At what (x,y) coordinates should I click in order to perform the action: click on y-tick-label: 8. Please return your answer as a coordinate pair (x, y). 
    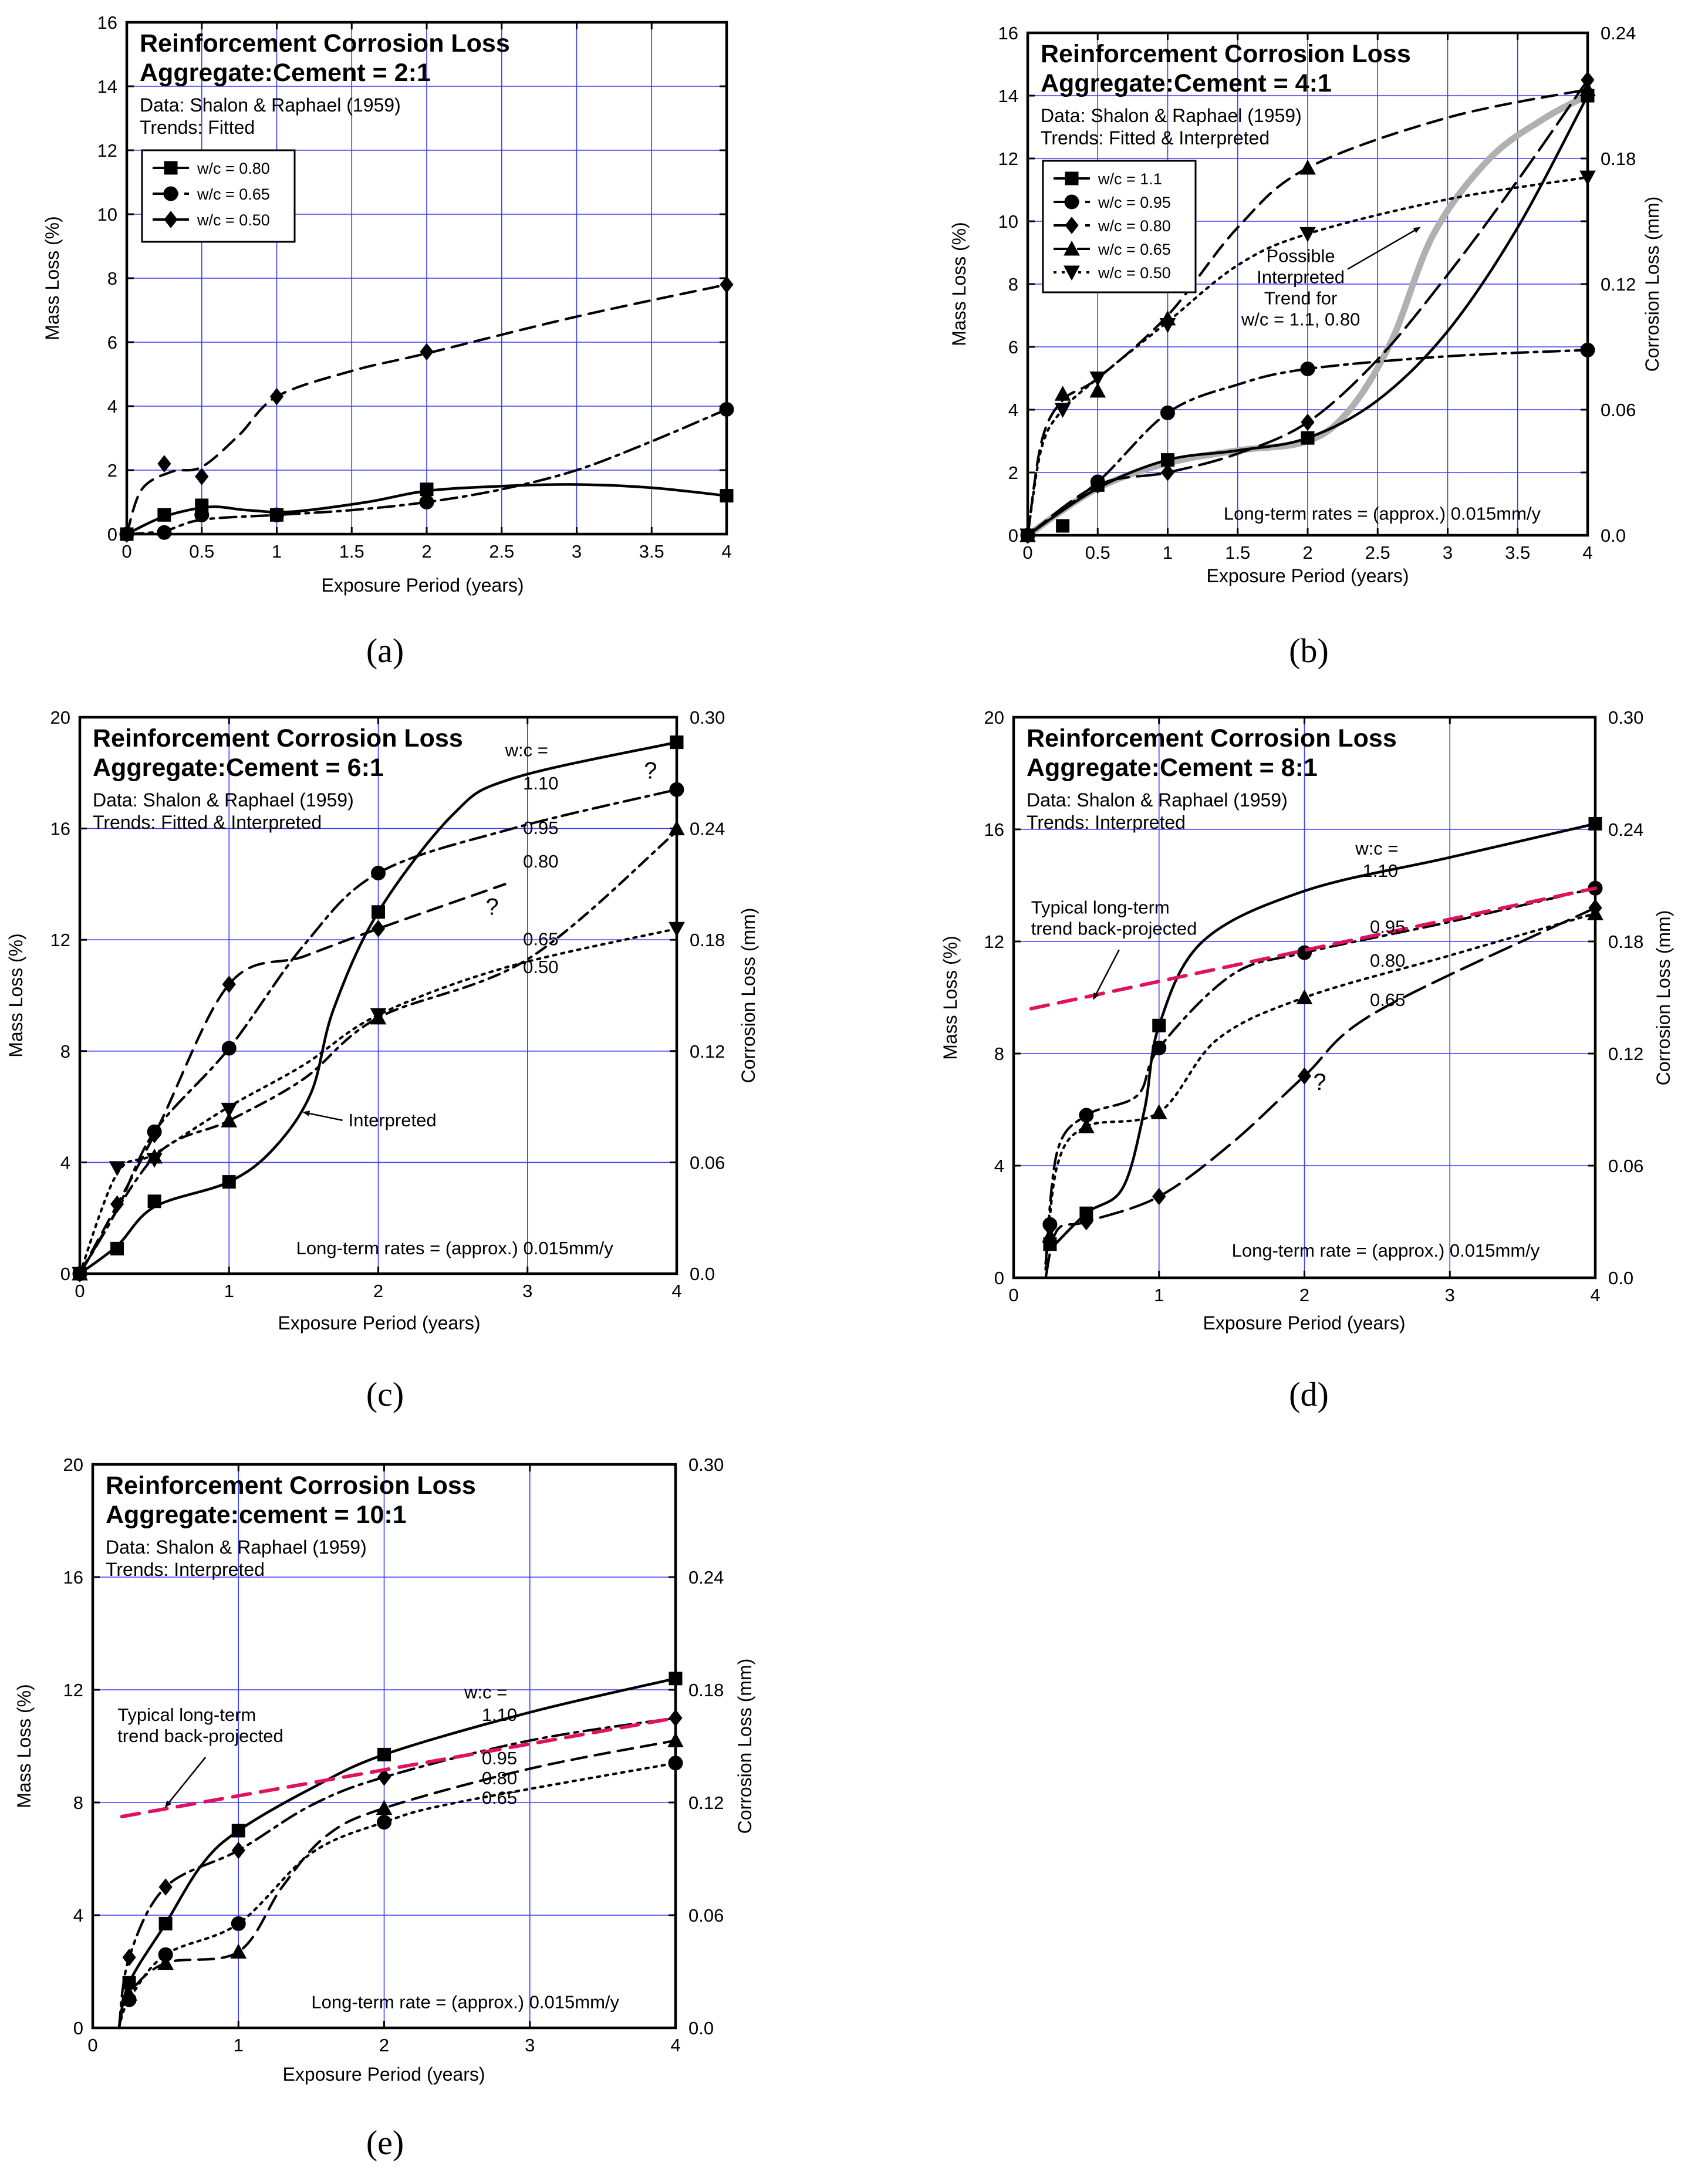
    Looking at the image, I should click on (112, 278).